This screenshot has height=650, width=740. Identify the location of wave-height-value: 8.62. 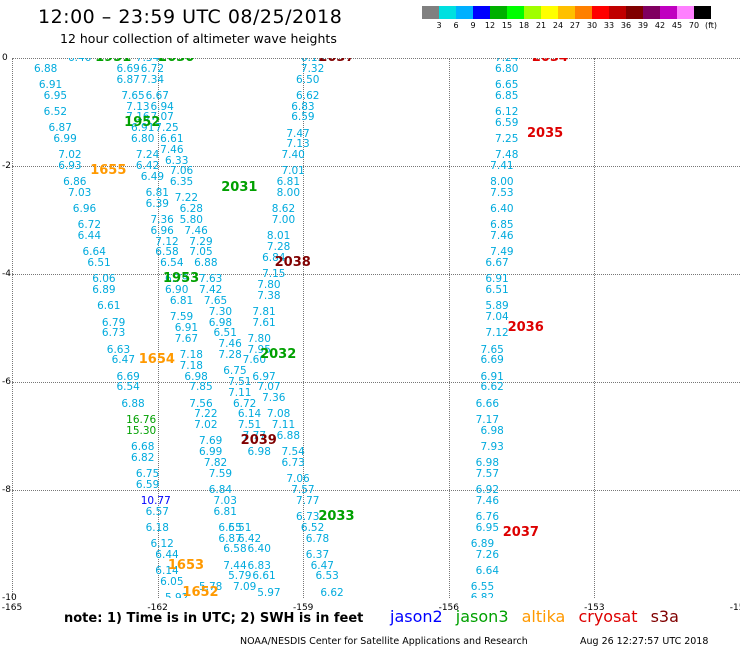
(283, 209).